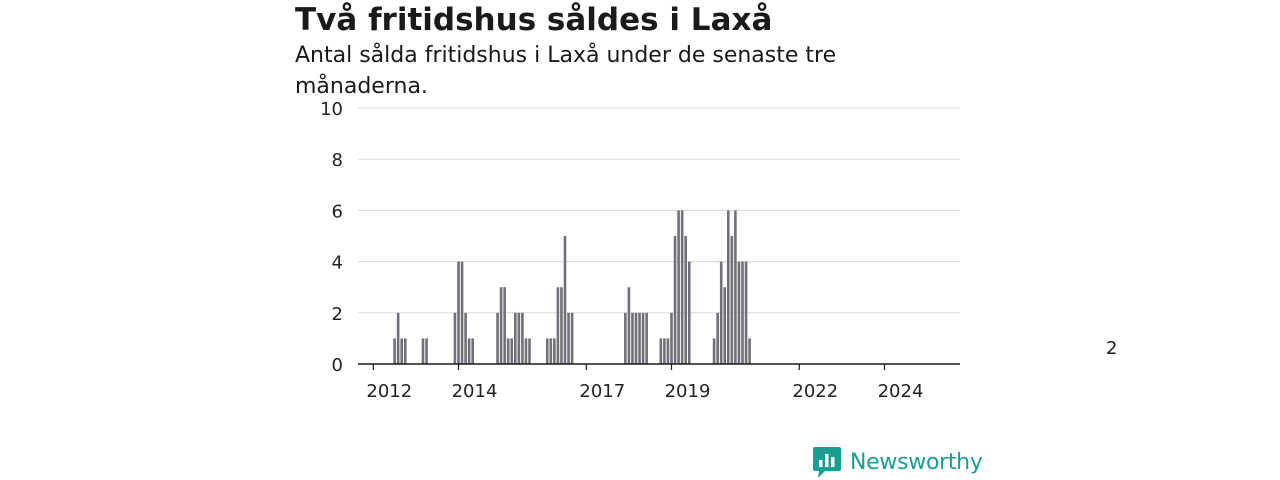 This screenshot has width=1280, height=480. I want to click on y-tick-label: 0, so click(337, 365).